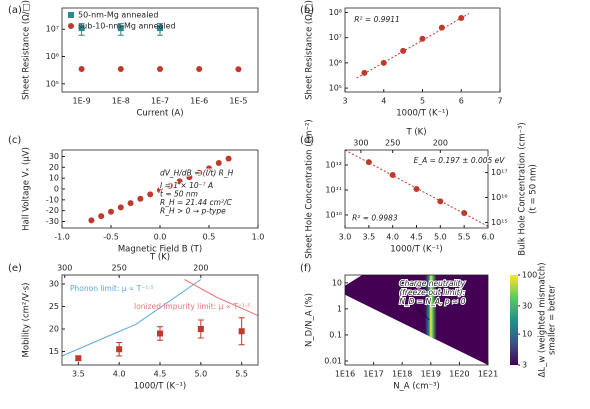 The width and height of the screenshot is (590, 409). Describe the element at coordinates (432, 292) in the screenshot. I see `annotation: (freeze-out limit):` at that location.